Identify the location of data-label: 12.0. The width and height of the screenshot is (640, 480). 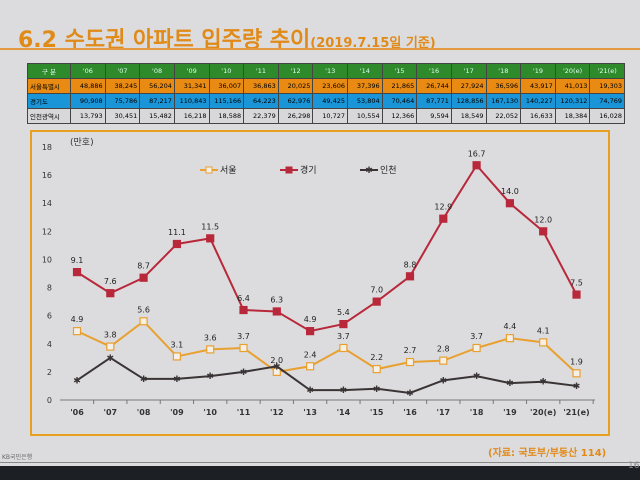
(543, 219).